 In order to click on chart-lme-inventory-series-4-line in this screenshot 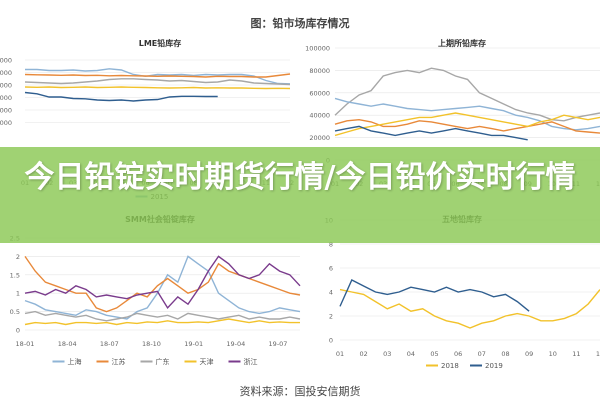, I will do `click(157, 88)`.